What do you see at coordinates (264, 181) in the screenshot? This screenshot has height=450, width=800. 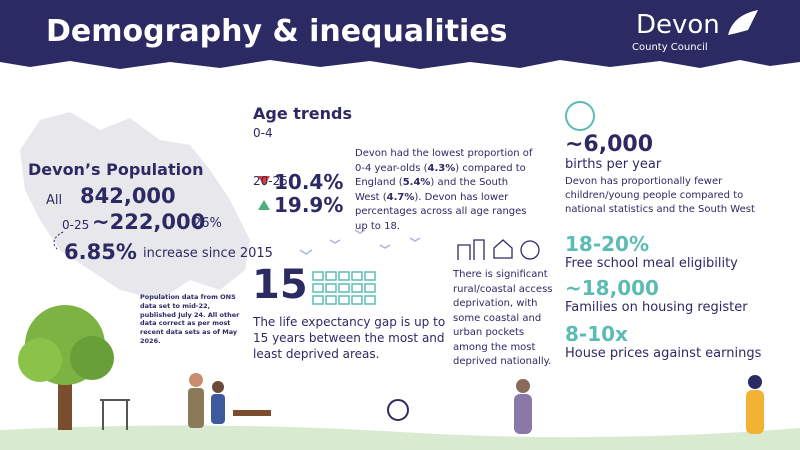 I see `down-triangle` at bounding box center [264, 181].